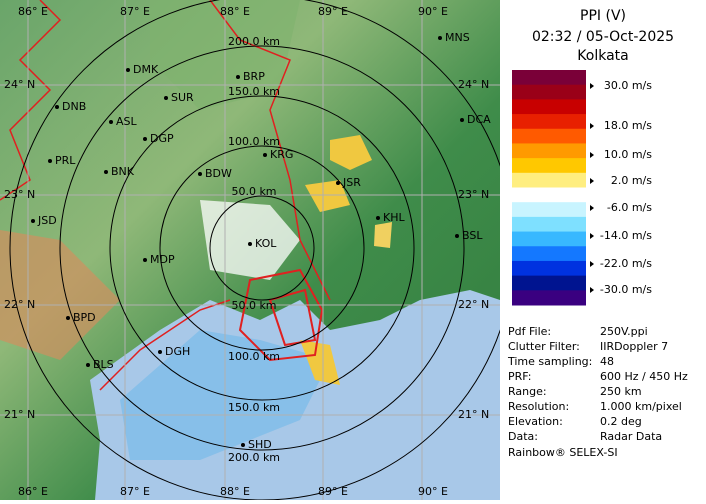  I want to click on ring-label: 200.0 km, so click(254, 41).